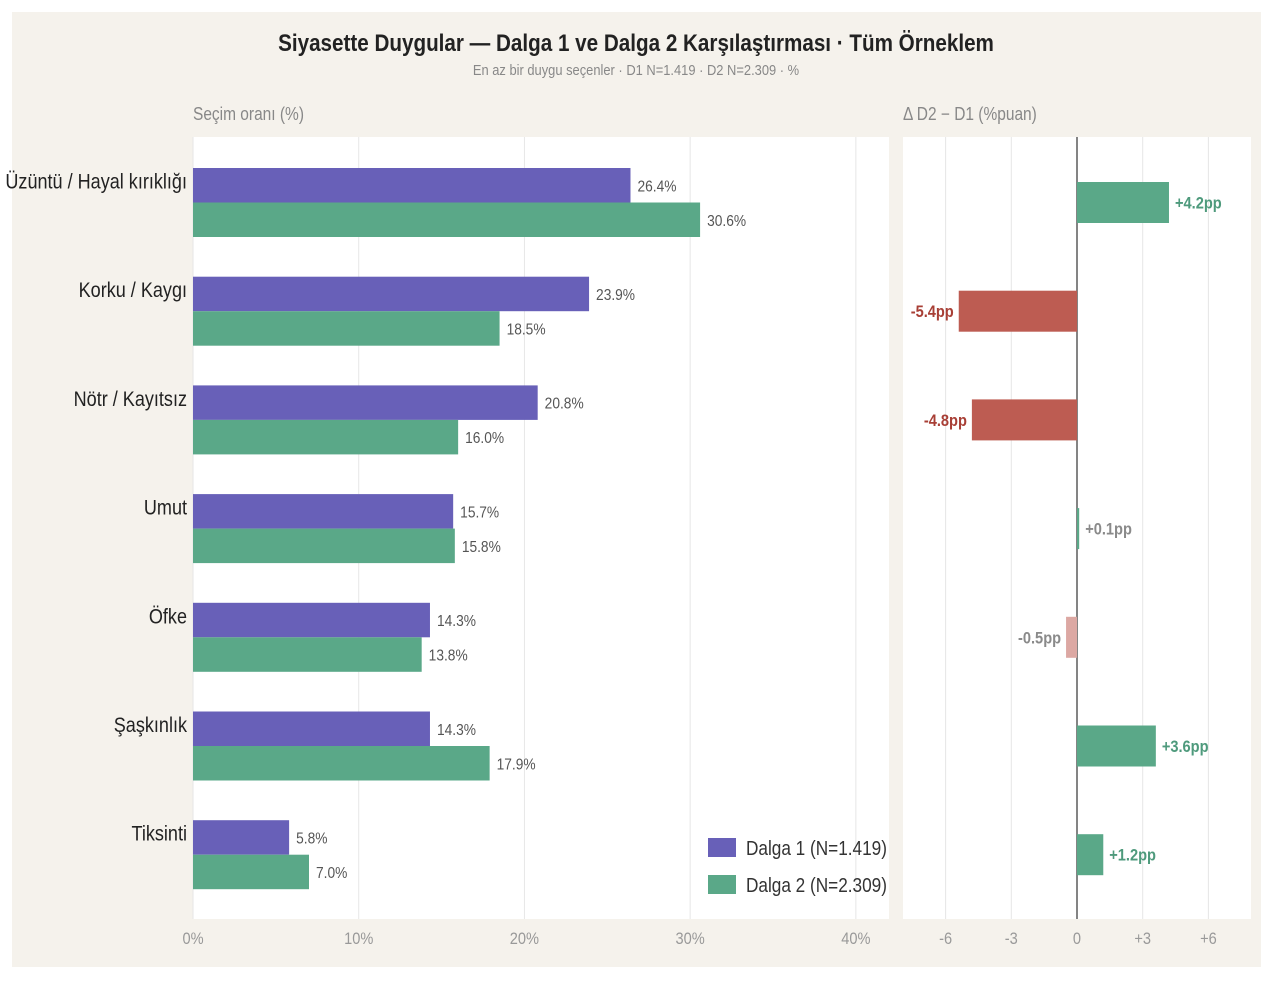  Describe the element at coordinates (192, 939) in the screenshot. I see `left-x-tick-label: 0%` at that location.